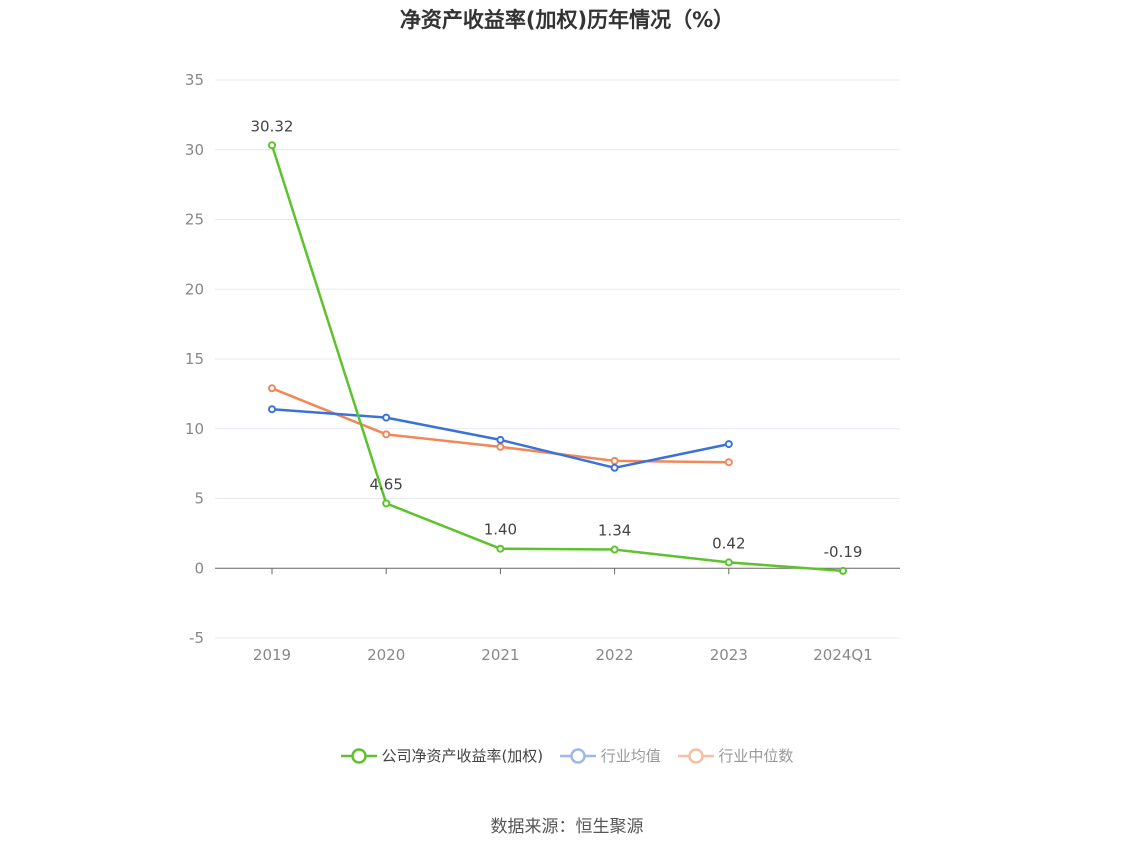 The height and width of the screenshot is (849, 1134). I want to click on x-tick-label: 2019, so click(272, 655).